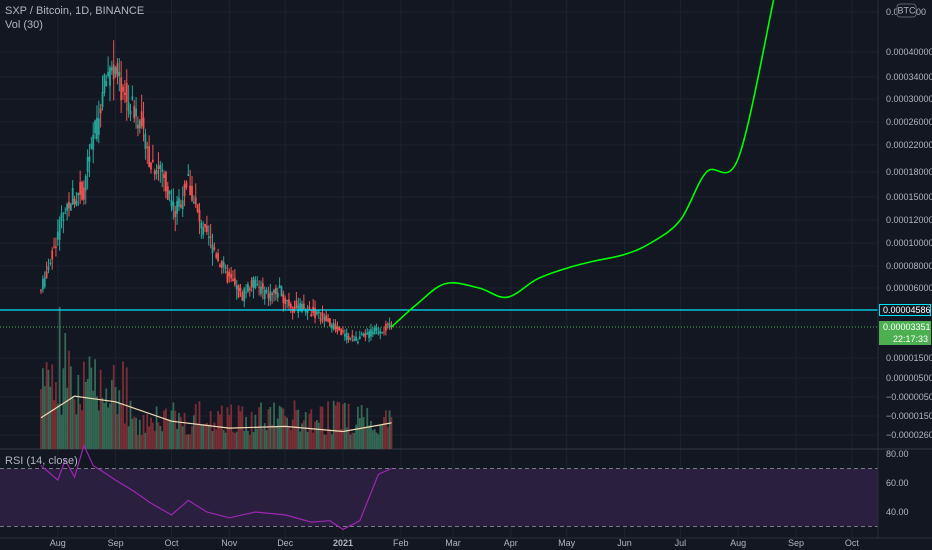 This screenshot has width=932, height=550. Describe the element at coordinates (897, 454) in the screenshot. I see `rsi-axis-tick: 80.00` at that location.